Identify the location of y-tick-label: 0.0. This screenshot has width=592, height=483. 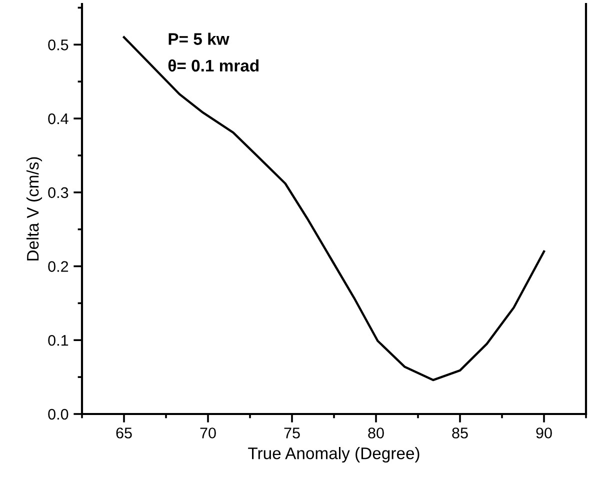
(58, 414).